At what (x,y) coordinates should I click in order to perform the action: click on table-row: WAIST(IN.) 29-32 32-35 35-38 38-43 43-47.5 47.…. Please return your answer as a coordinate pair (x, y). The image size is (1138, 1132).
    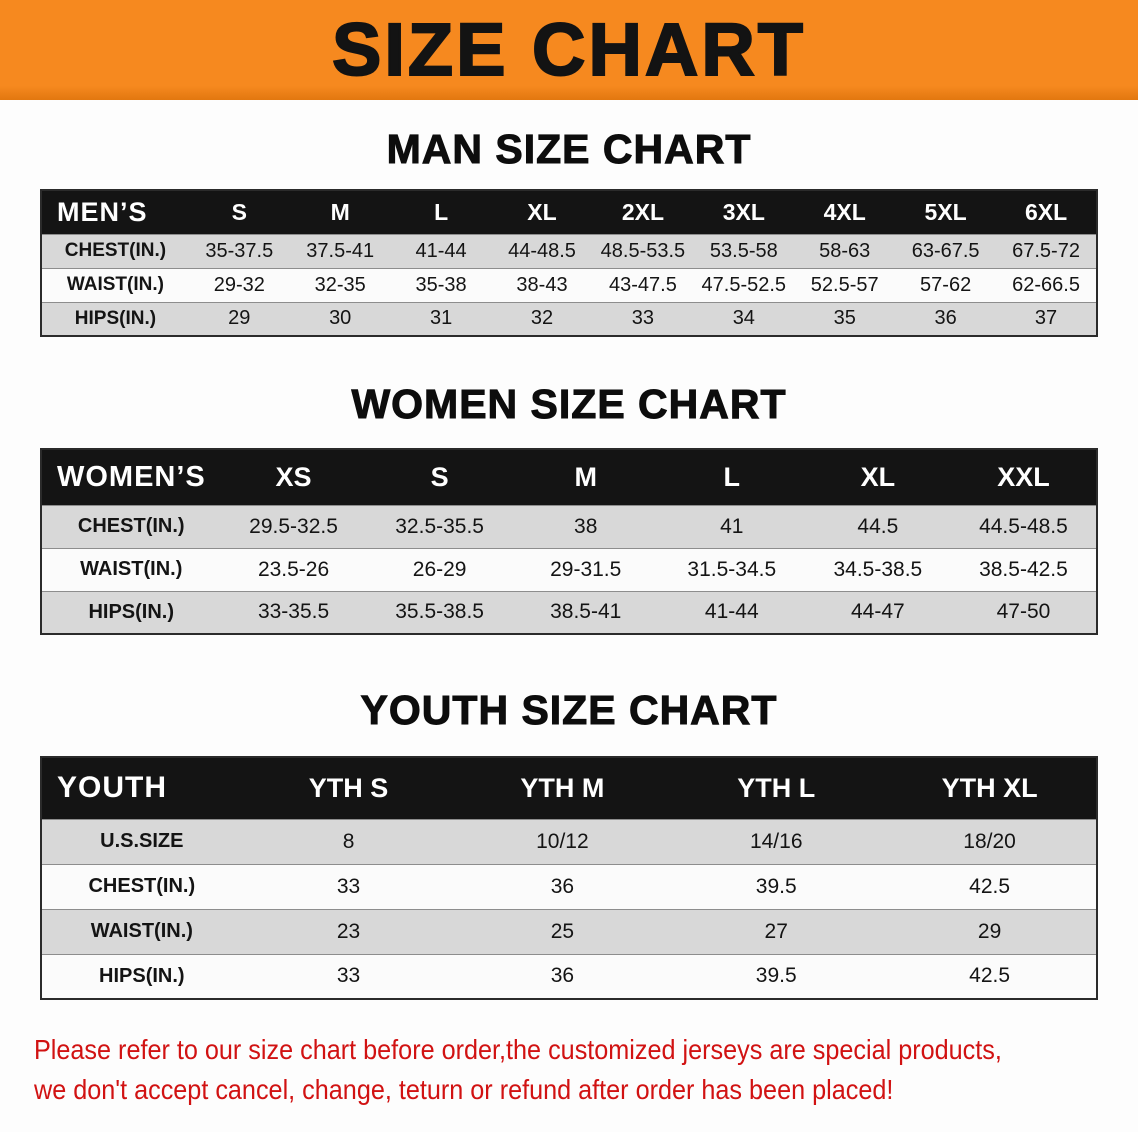
    Looking at the image, I should click on (569, 285).